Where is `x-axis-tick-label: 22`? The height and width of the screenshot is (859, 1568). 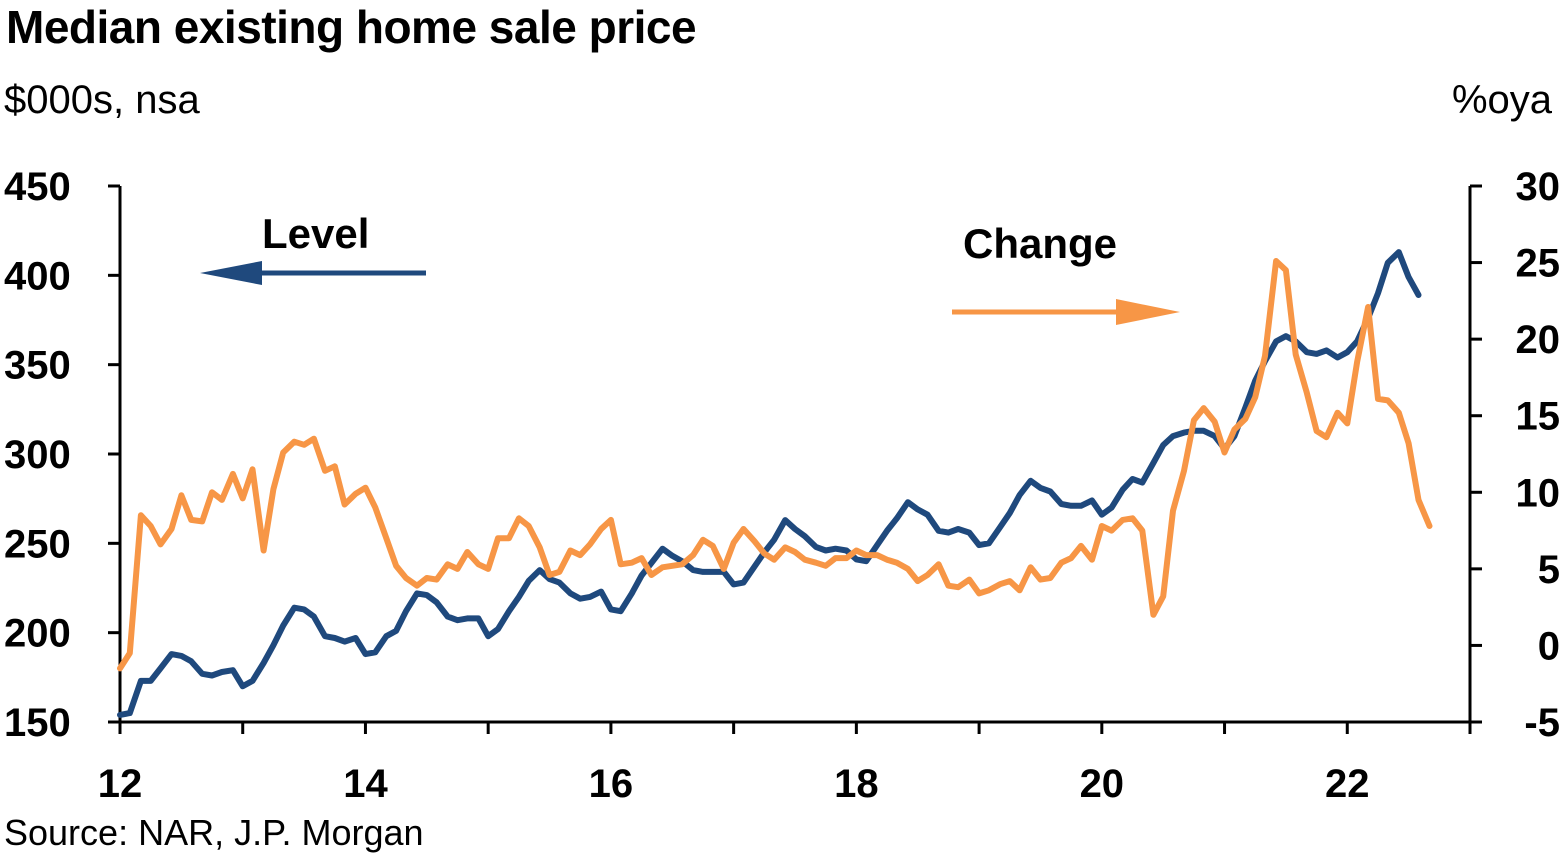
x-axis-tick-label: 22 is located at coordinates (1347, 784).